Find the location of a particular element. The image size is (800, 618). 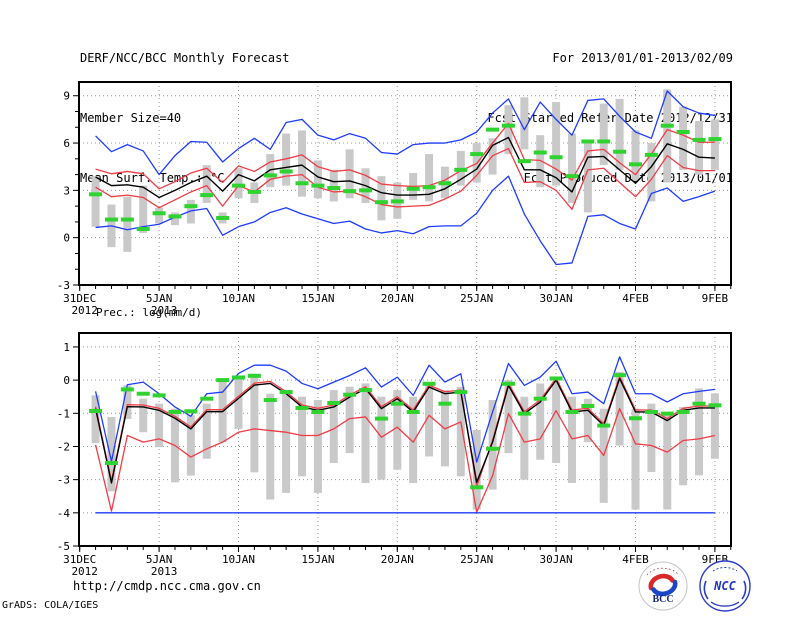

precipitation-lower-quartile-line is located at coordinates (405, 460).